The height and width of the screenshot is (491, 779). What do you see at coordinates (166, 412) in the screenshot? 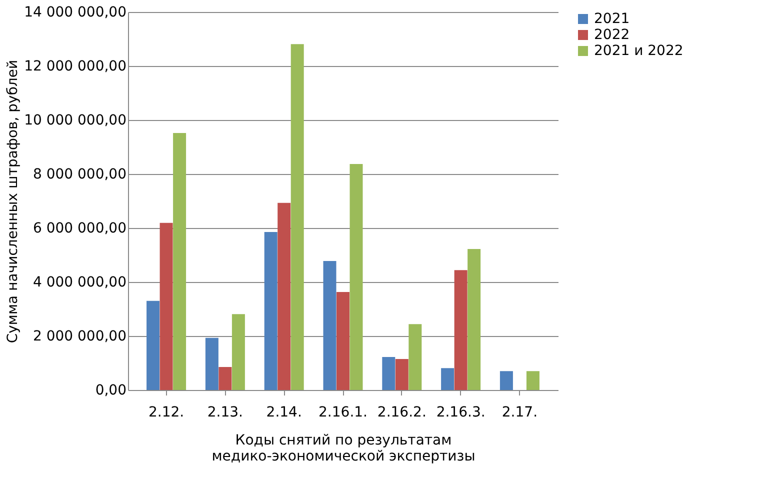
I see `x-tick-label: 2.12.` at bounding box center [166, 412].